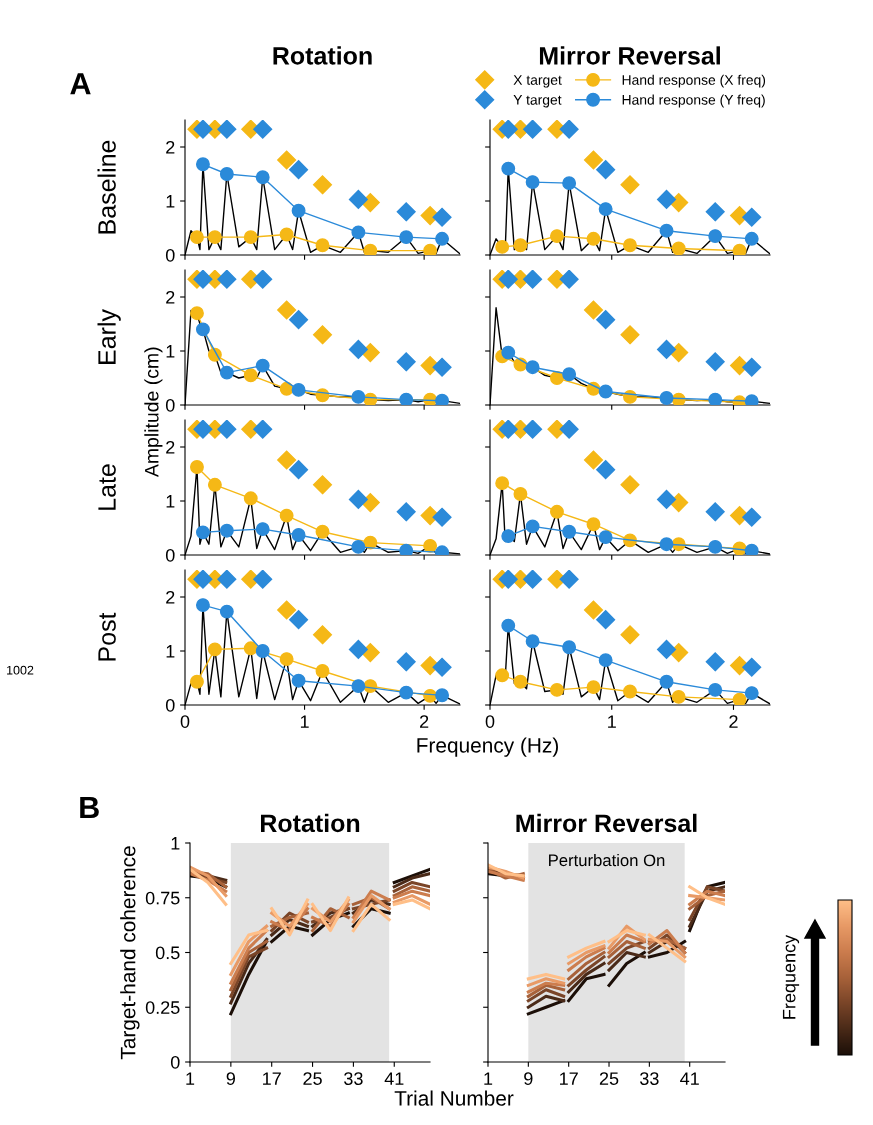  What do you see at coordinates (454, 1098) in the screenshot?
I see `x-axis-title: Trial Number` at bounding box center [454, 1098].